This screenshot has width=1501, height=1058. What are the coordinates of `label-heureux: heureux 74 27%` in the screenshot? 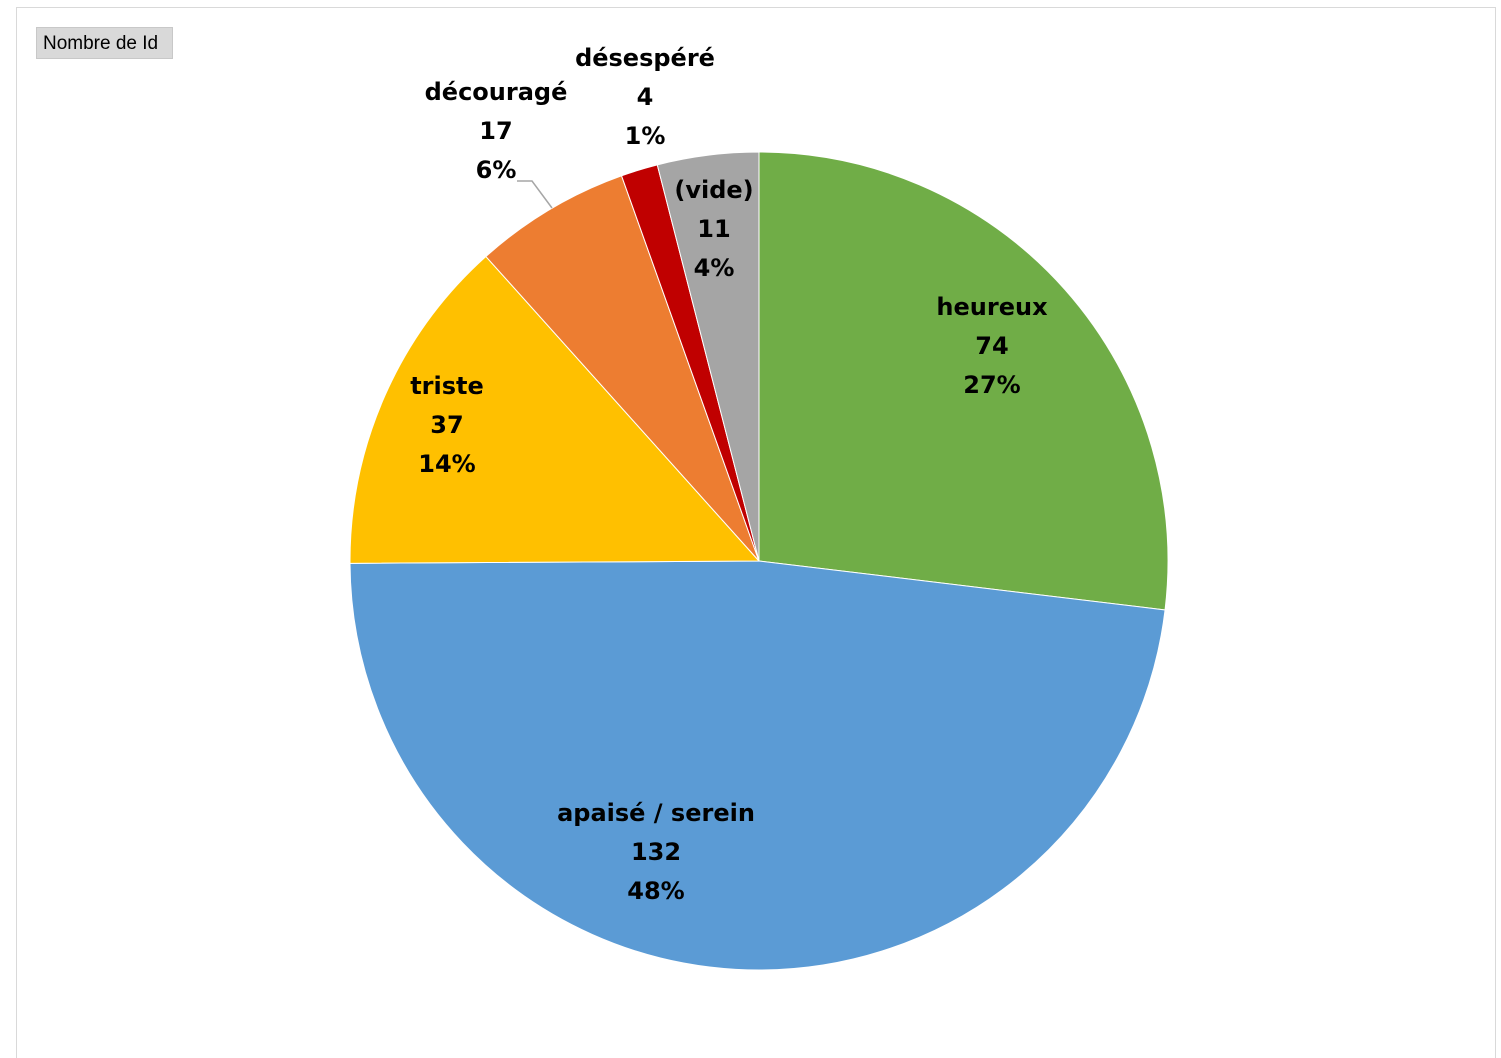 It's located at (992, 346).